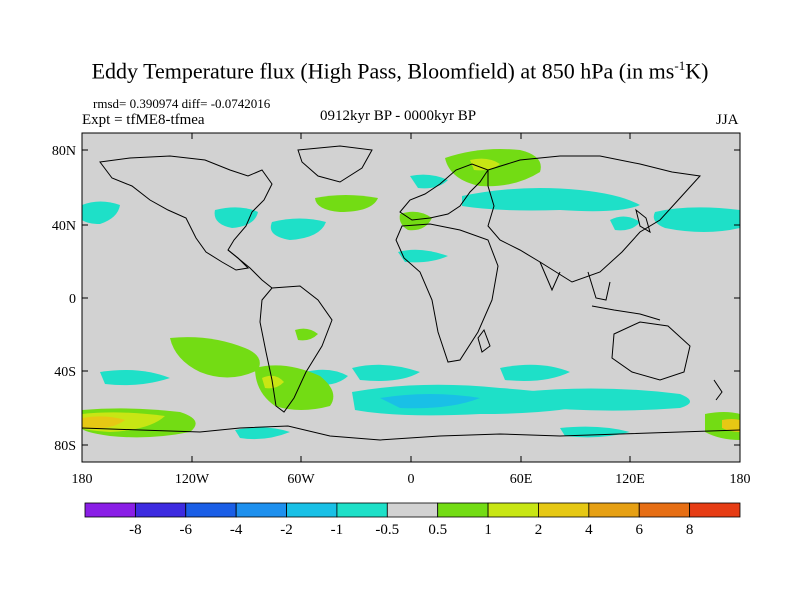  What do you see at coordinates (64, 151) in the screenshot?
I see `lat-label: 80N` at bounding box center [64, 151].